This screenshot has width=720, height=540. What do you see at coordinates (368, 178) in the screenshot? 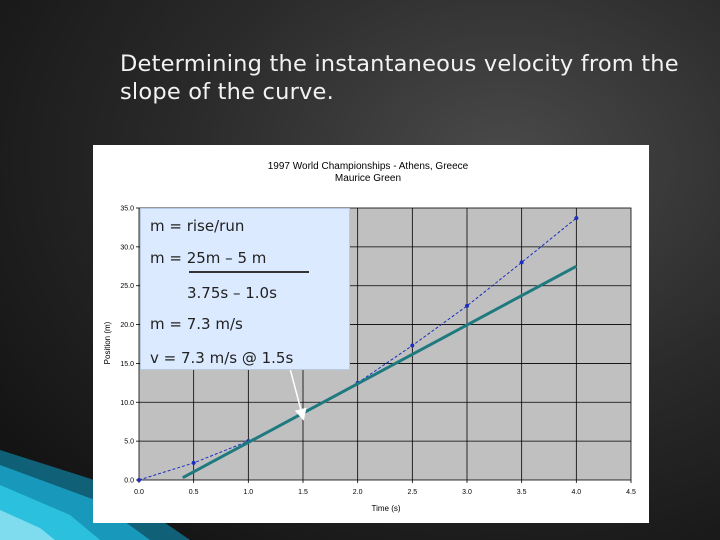
I see `chart-subtitle: Maurice Green` at bounding box center [368, 178].